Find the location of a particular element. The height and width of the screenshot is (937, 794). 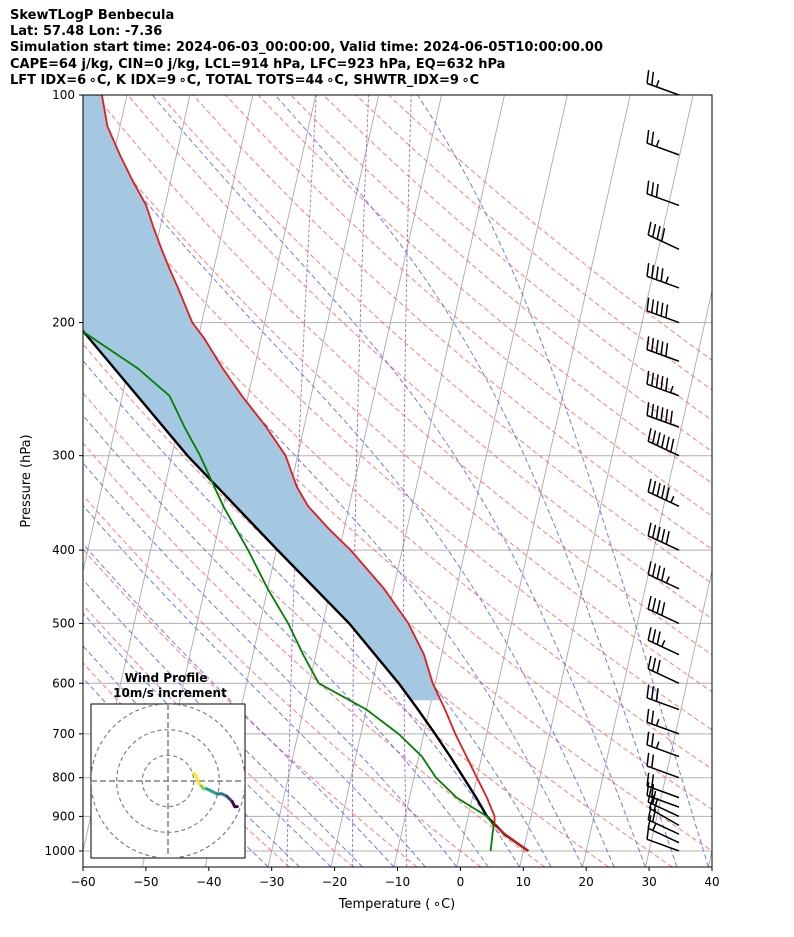

title-location: Lat: 57.48 Lon: -7.36 is located at coordinates (86, 32).